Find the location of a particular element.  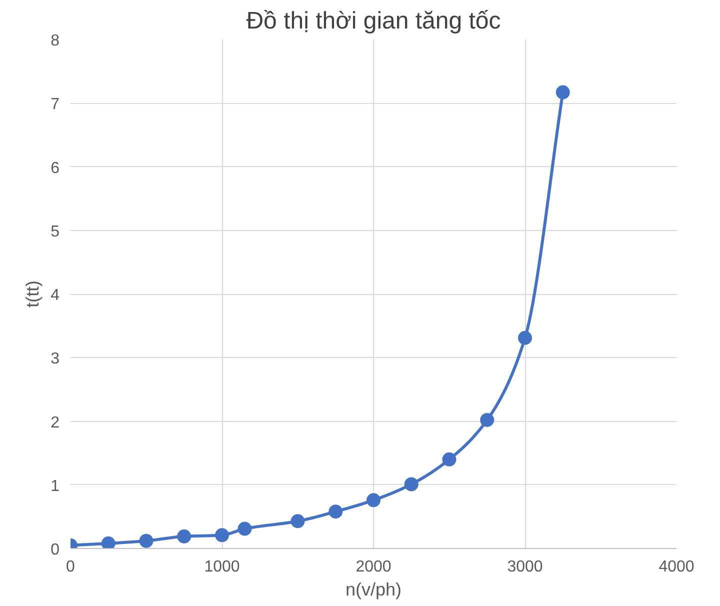

y-tick-label: 4 is located at coordinates (55, 295).